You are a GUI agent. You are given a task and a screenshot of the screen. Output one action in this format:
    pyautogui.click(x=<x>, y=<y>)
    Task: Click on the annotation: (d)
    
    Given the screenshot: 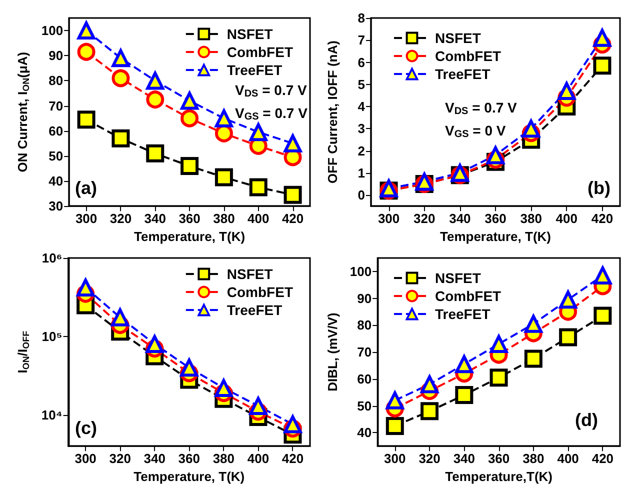 What is the action you would take?
    pyautogui.click(x=586, y=420)
    